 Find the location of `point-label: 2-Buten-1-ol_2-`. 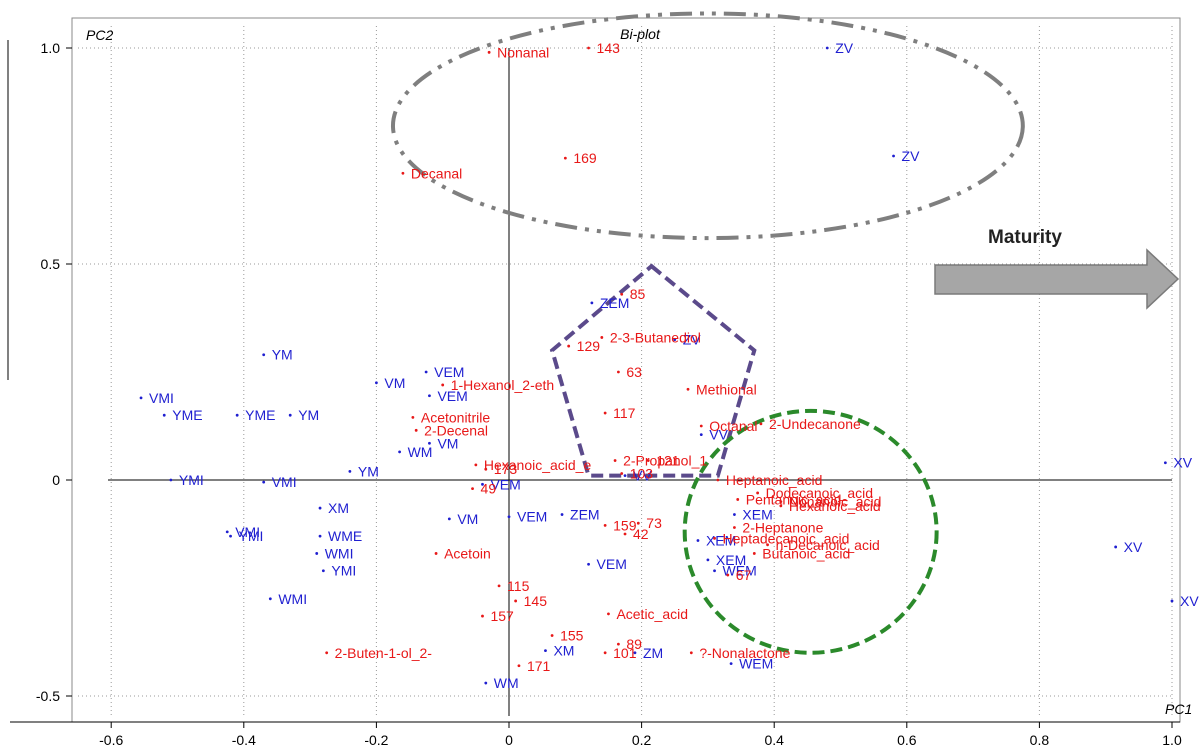

point-label: 2-Buten-1-ol_2- is located at coordinates (384, 653).